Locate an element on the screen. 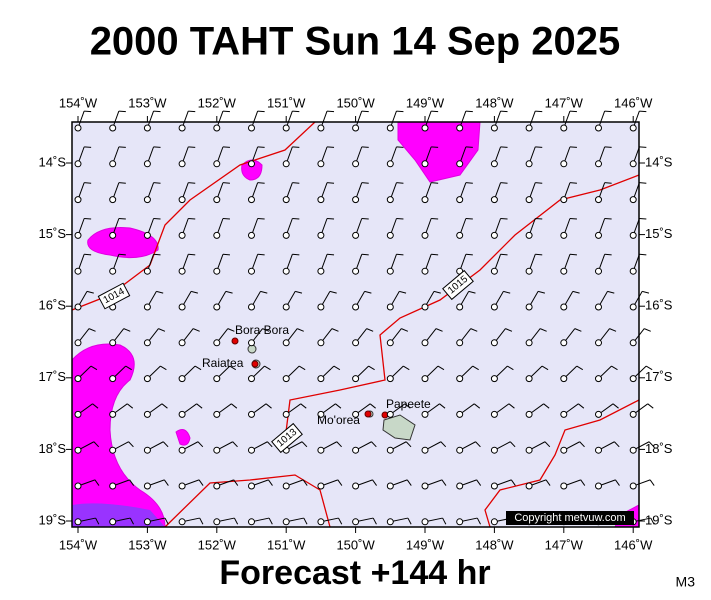 The image size is (711, 600). place-label: Mo'orea is located at coordinates (338, 420).